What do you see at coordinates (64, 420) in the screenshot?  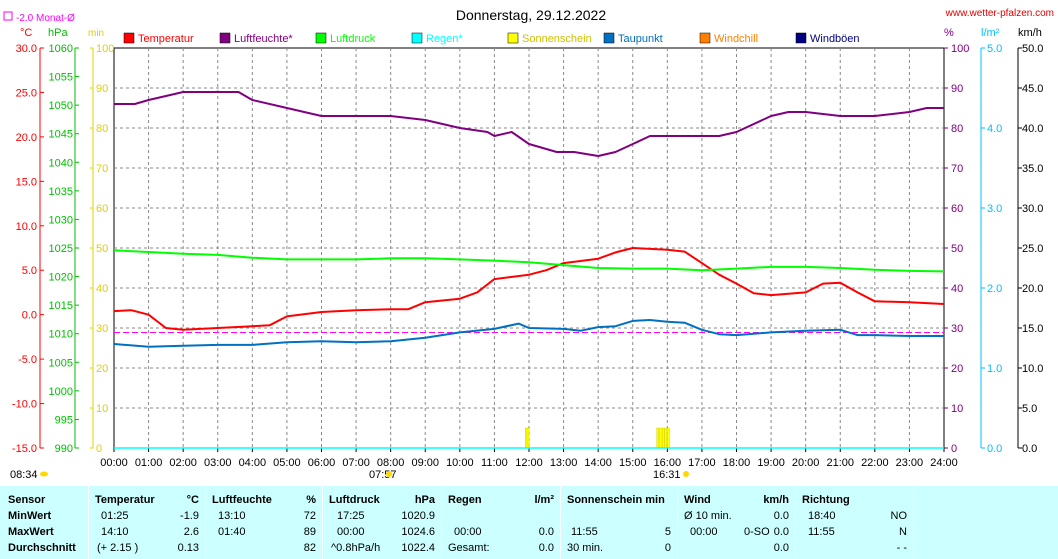 I see `pressure-axis-tick-label: 995` at bounding box center [64, 420].